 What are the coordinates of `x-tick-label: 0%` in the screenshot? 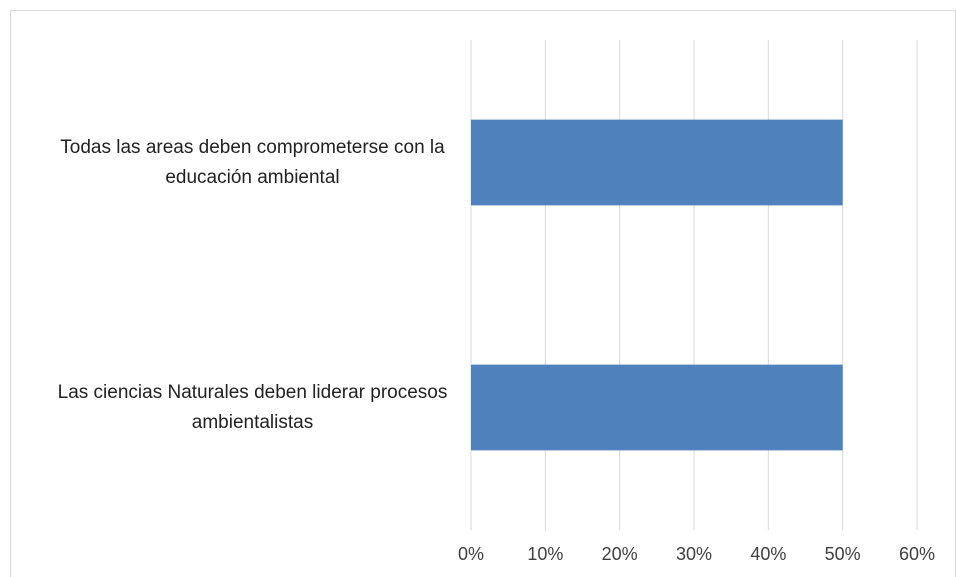 It's located at (471, 554).